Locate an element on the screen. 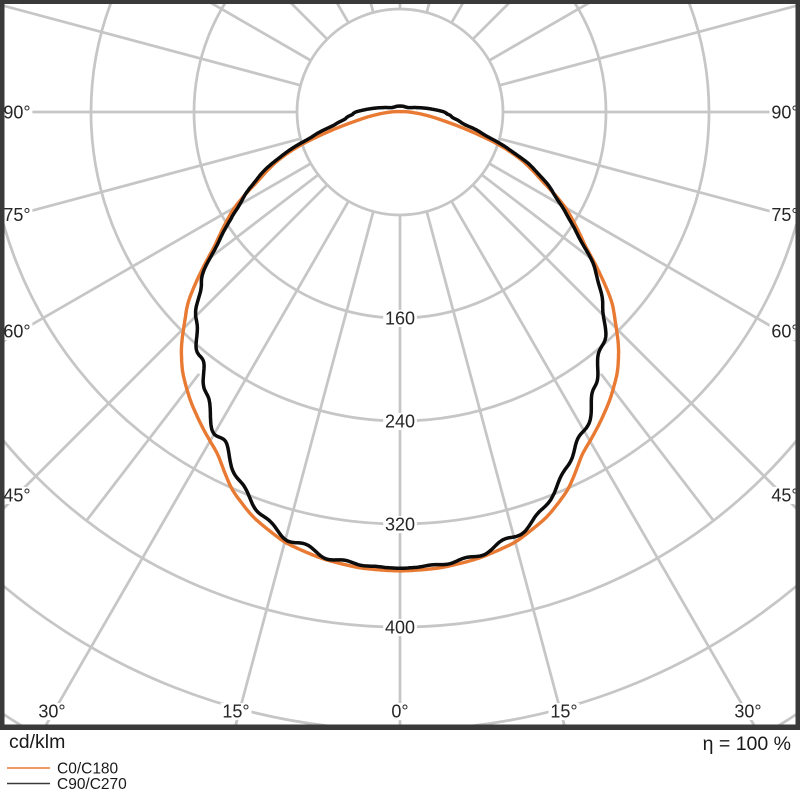  svg-text: C90/C270 is located at coordinates (92, 784).